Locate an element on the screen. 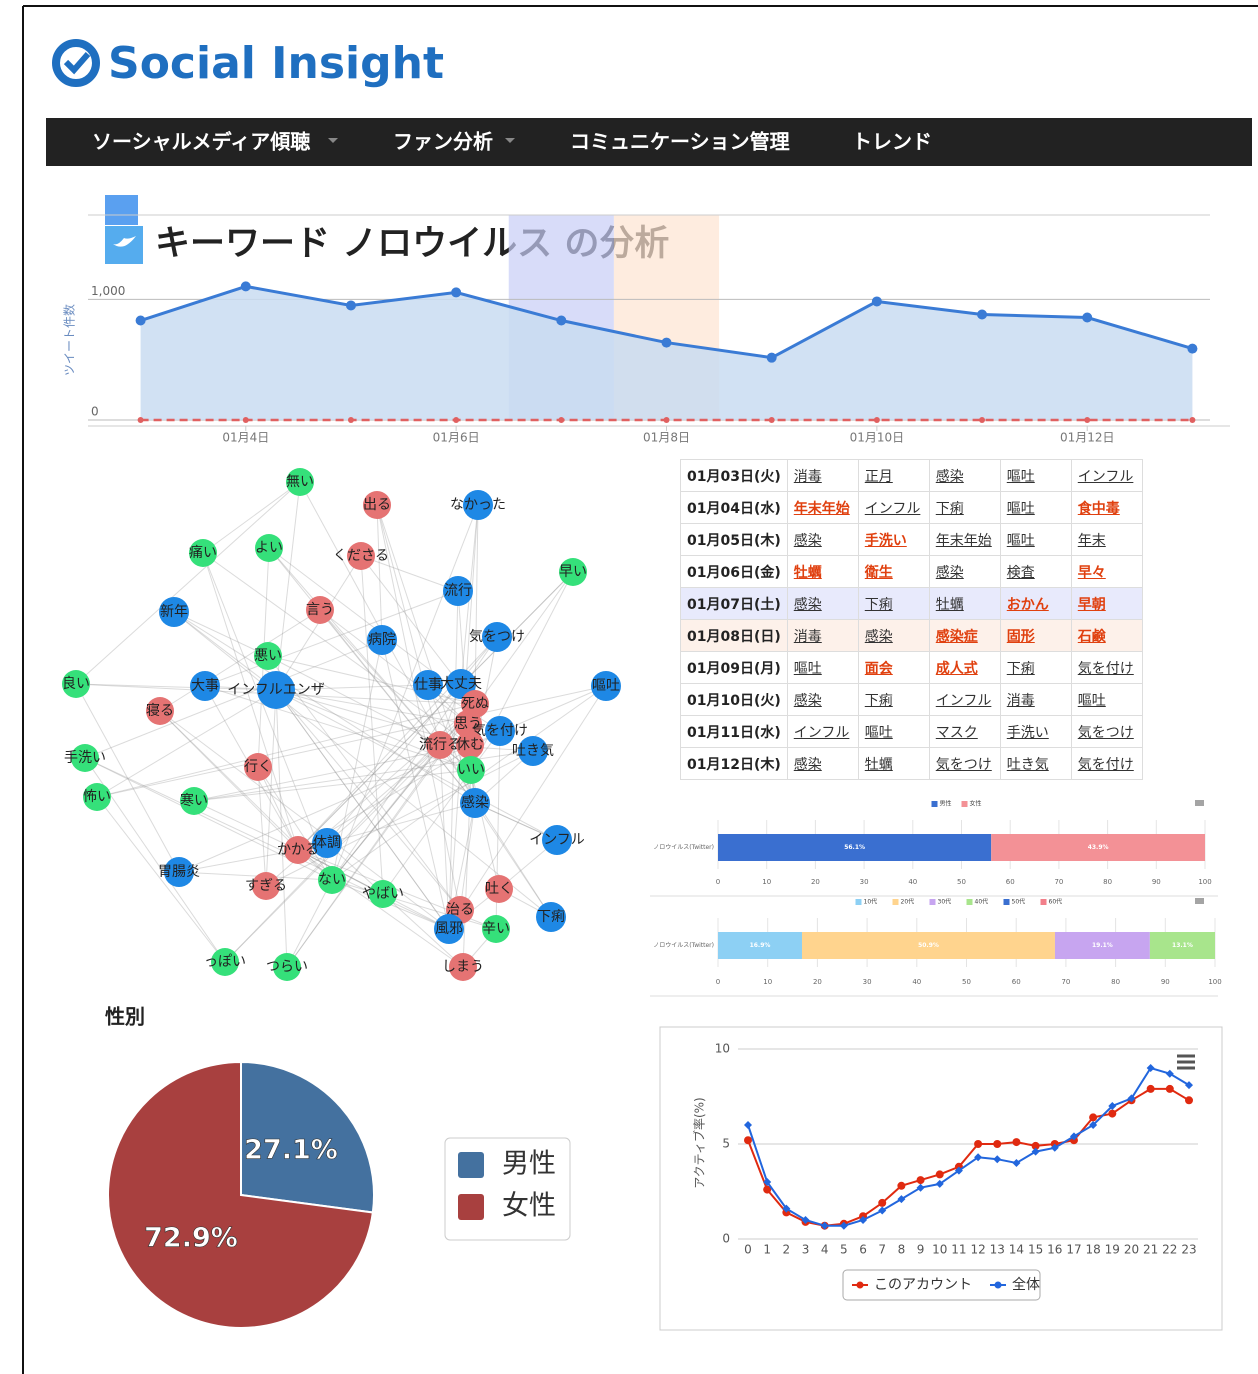  table-cell: 石鹸 is located at coordinates (1106, 635).